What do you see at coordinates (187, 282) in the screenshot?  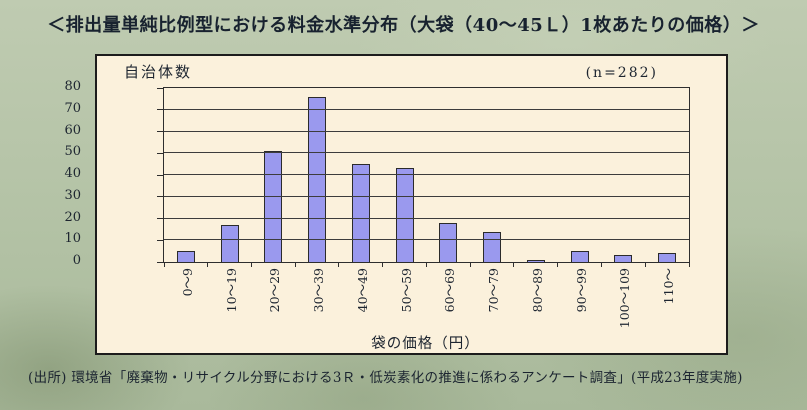 I see `x-category-label-text: 0～9` at bounding box center [187, 282].